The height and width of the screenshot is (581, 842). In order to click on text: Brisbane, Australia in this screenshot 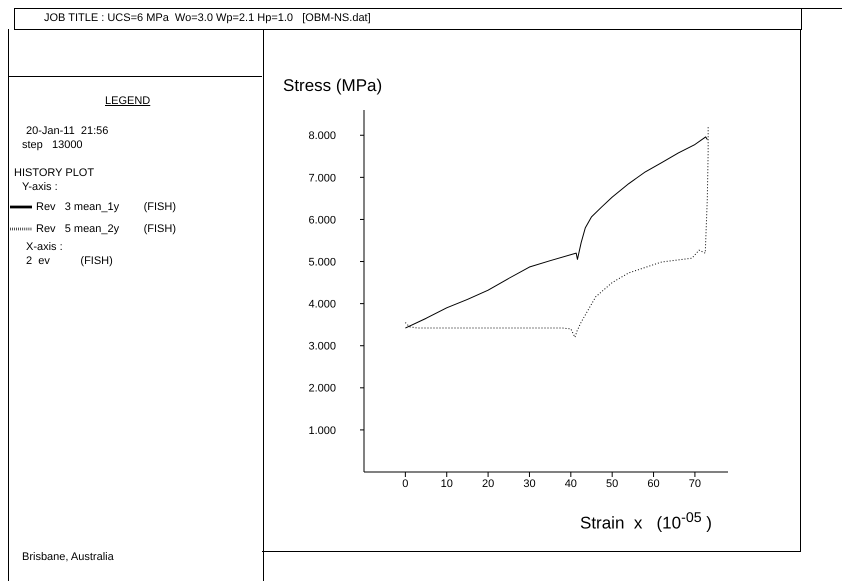, I will do `click(68, 557)`.